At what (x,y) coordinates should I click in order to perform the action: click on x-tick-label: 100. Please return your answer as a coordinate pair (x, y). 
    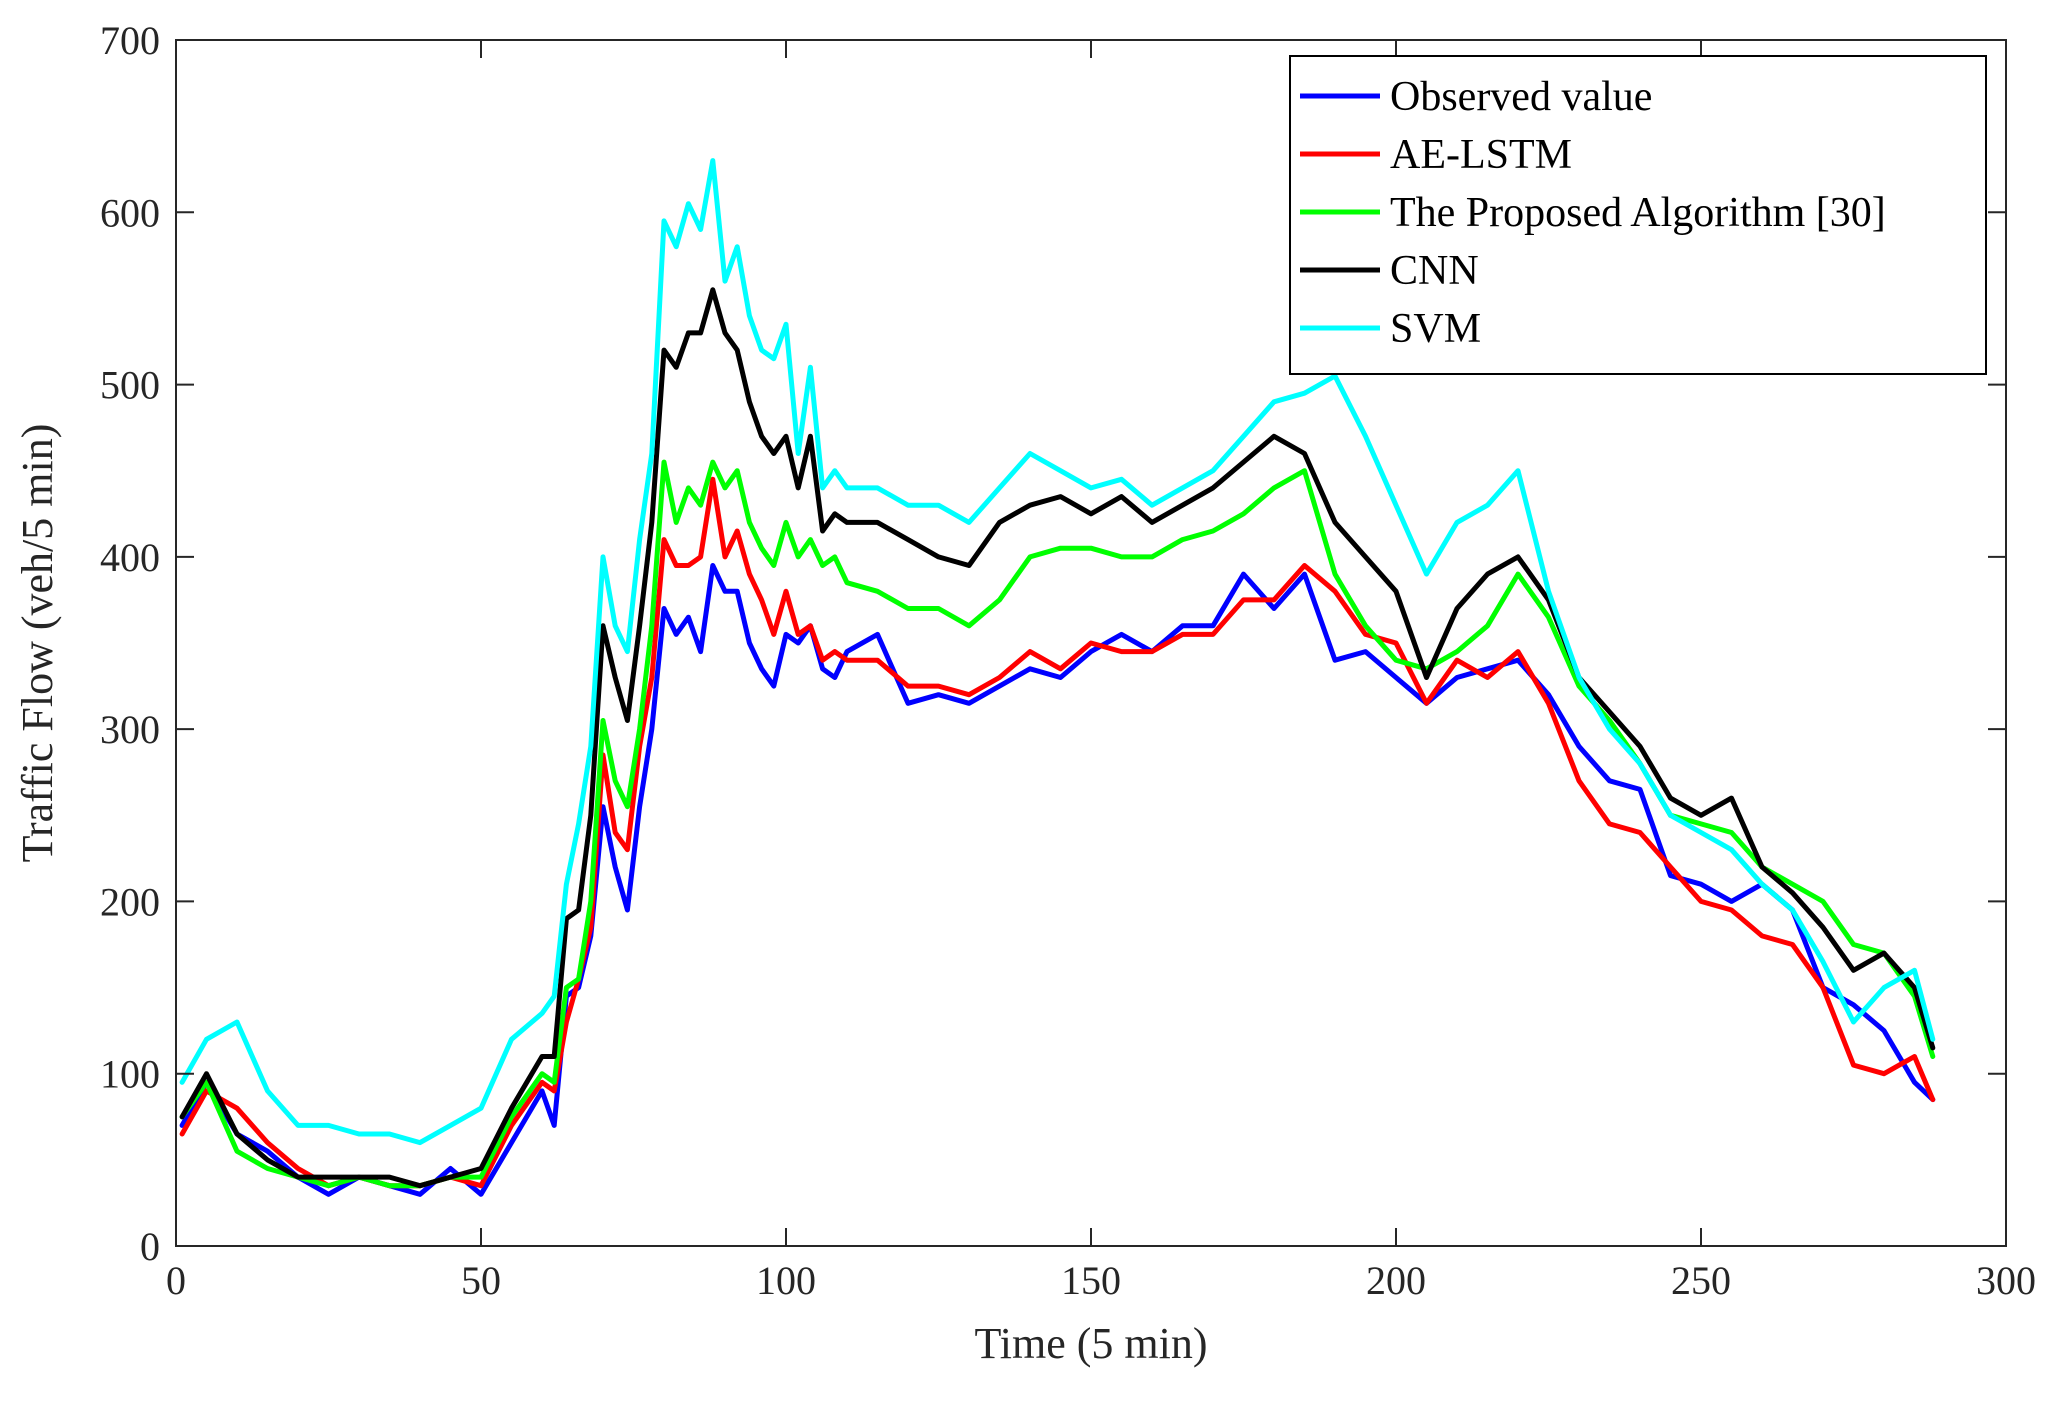
    Looking at the image, I should click on (786, 1280).